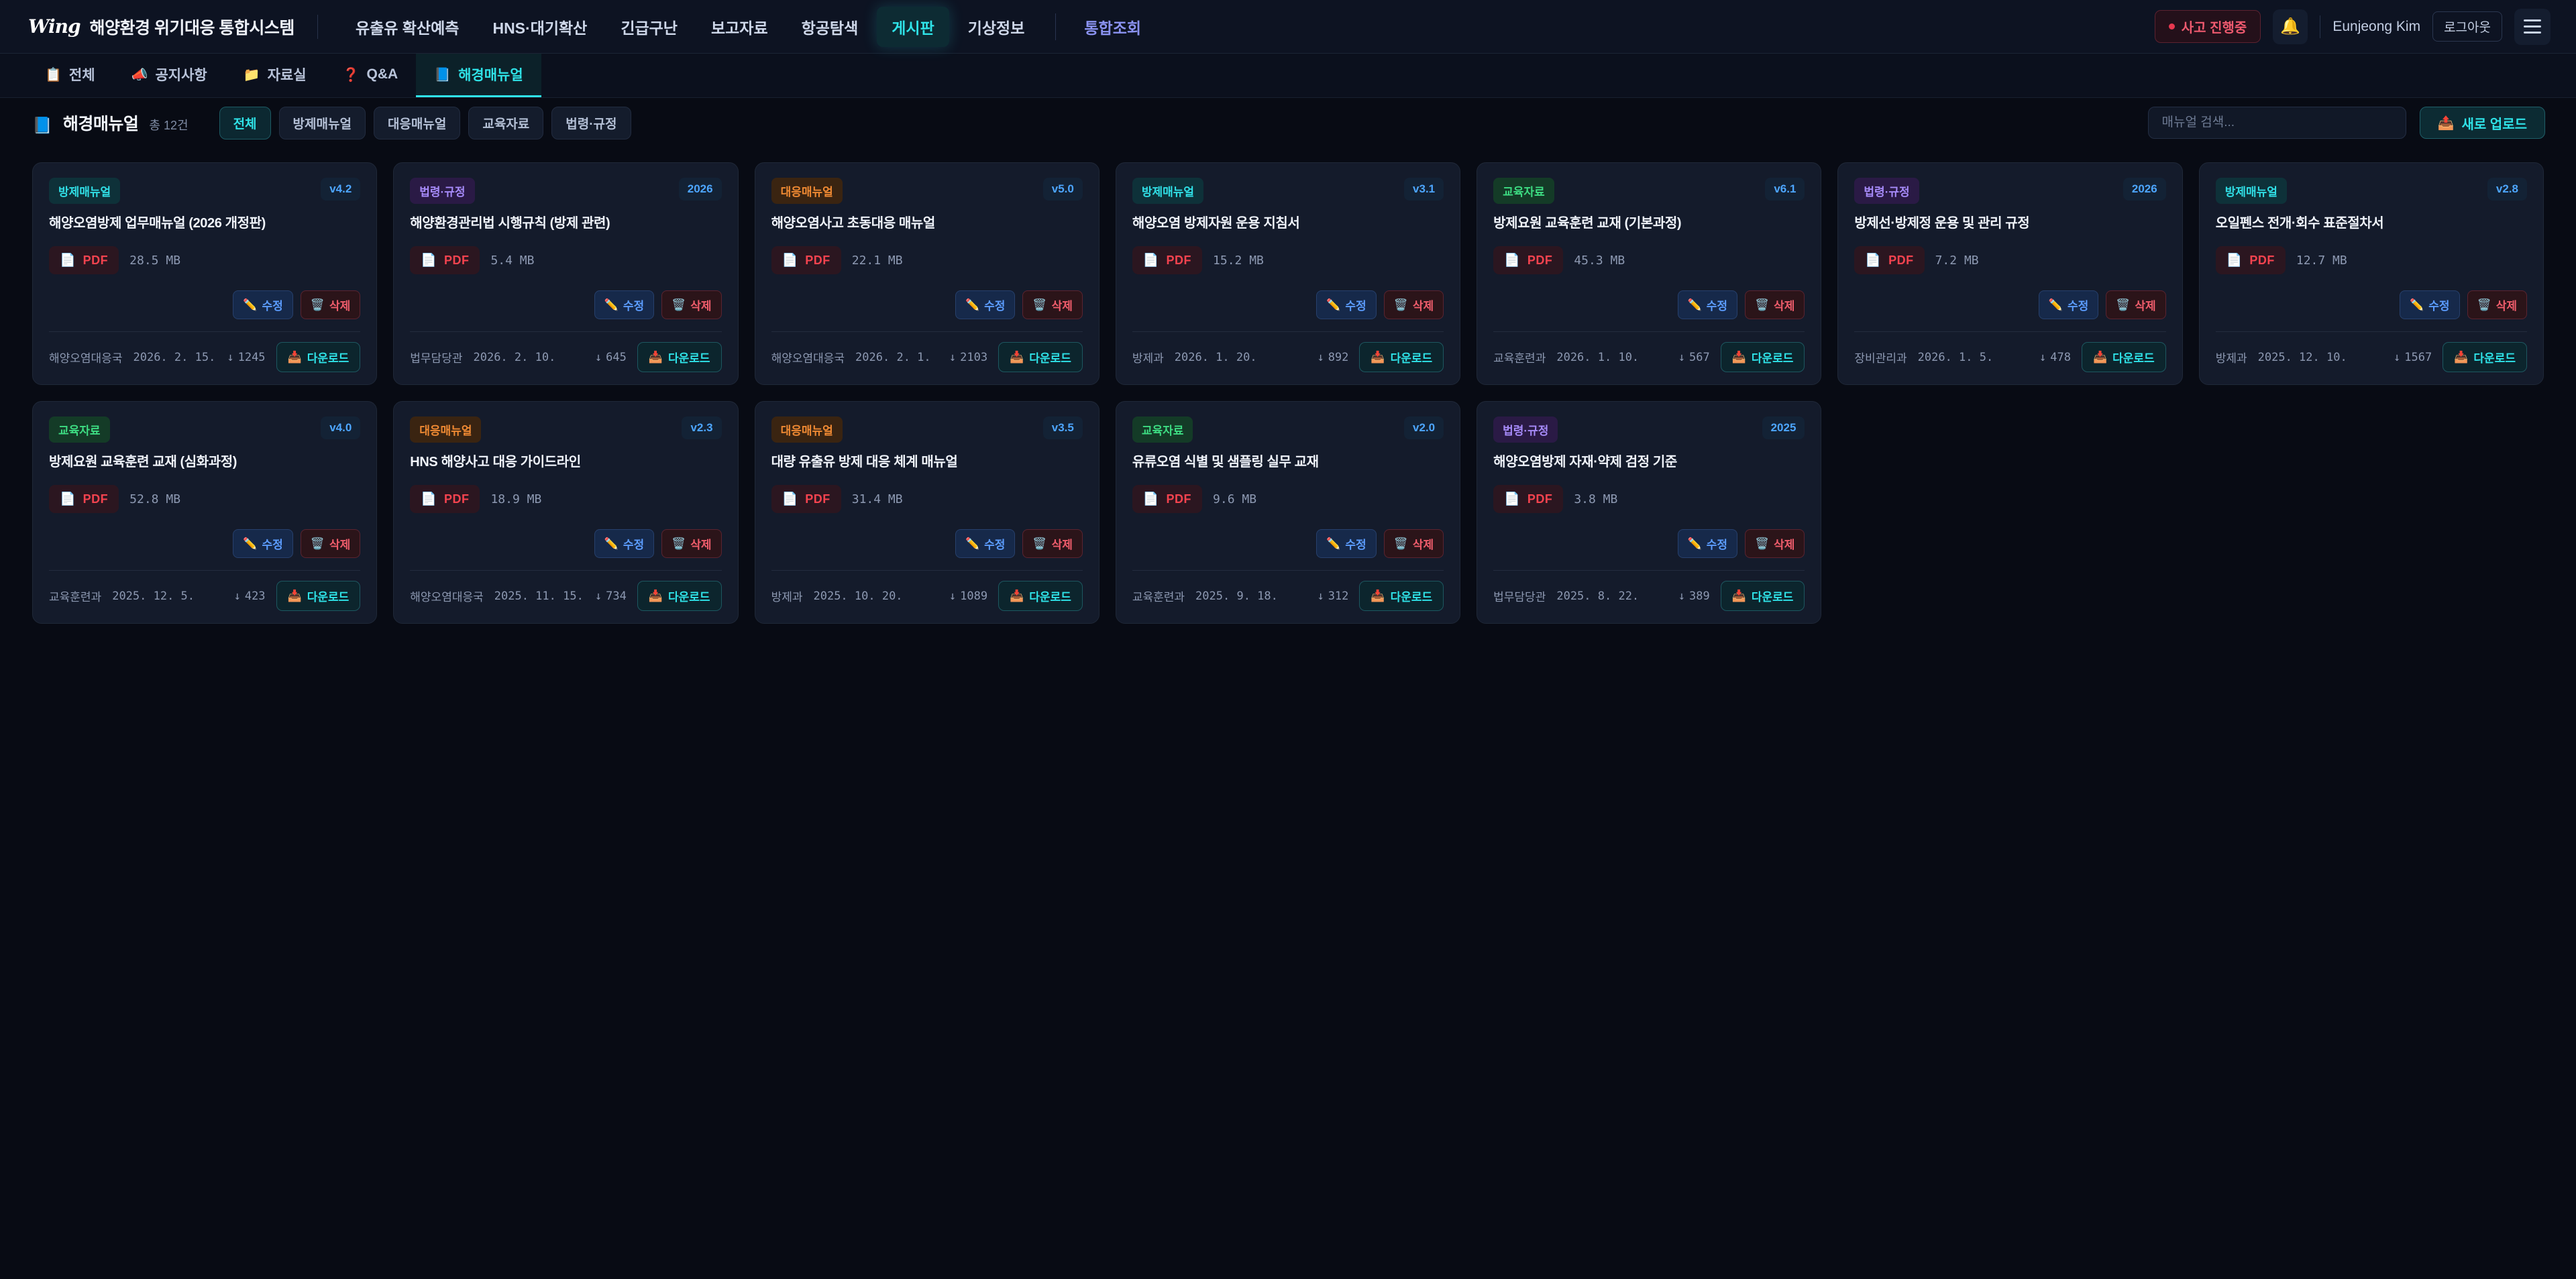 The width and height of the screenshot is (2576, 1279). What do you see at coordinates (2467, 26) in the screenshot?
I see `logout-button: 로그아웃` at bounding box center [2467, 26].